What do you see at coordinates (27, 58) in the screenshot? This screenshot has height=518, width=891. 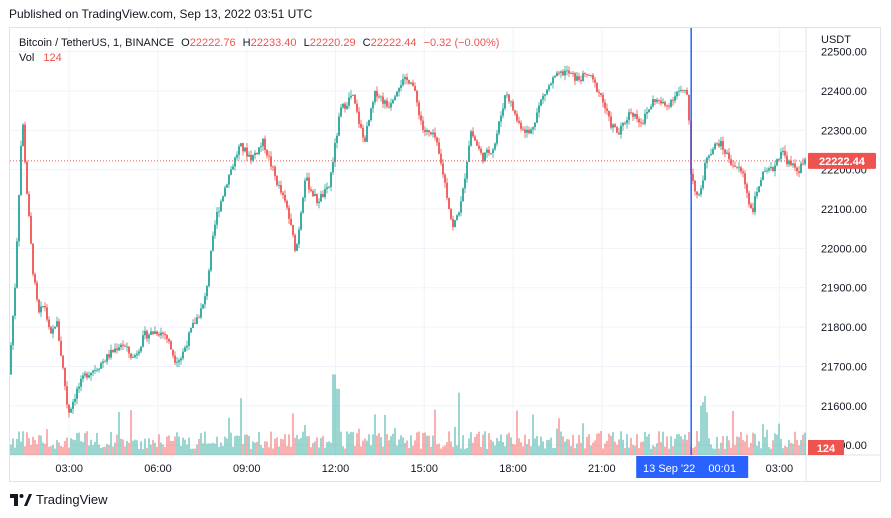 I see `volume-label: Vol` at bounding box center [27, 58].